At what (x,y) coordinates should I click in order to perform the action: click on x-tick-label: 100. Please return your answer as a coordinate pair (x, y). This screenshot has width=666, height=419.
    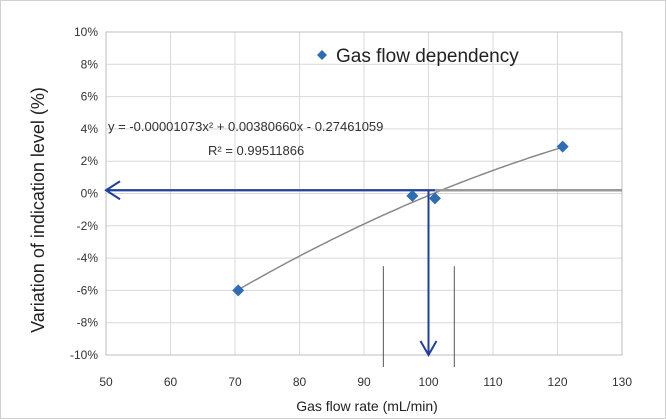
    Looking at the image, I should click on (428, 382).